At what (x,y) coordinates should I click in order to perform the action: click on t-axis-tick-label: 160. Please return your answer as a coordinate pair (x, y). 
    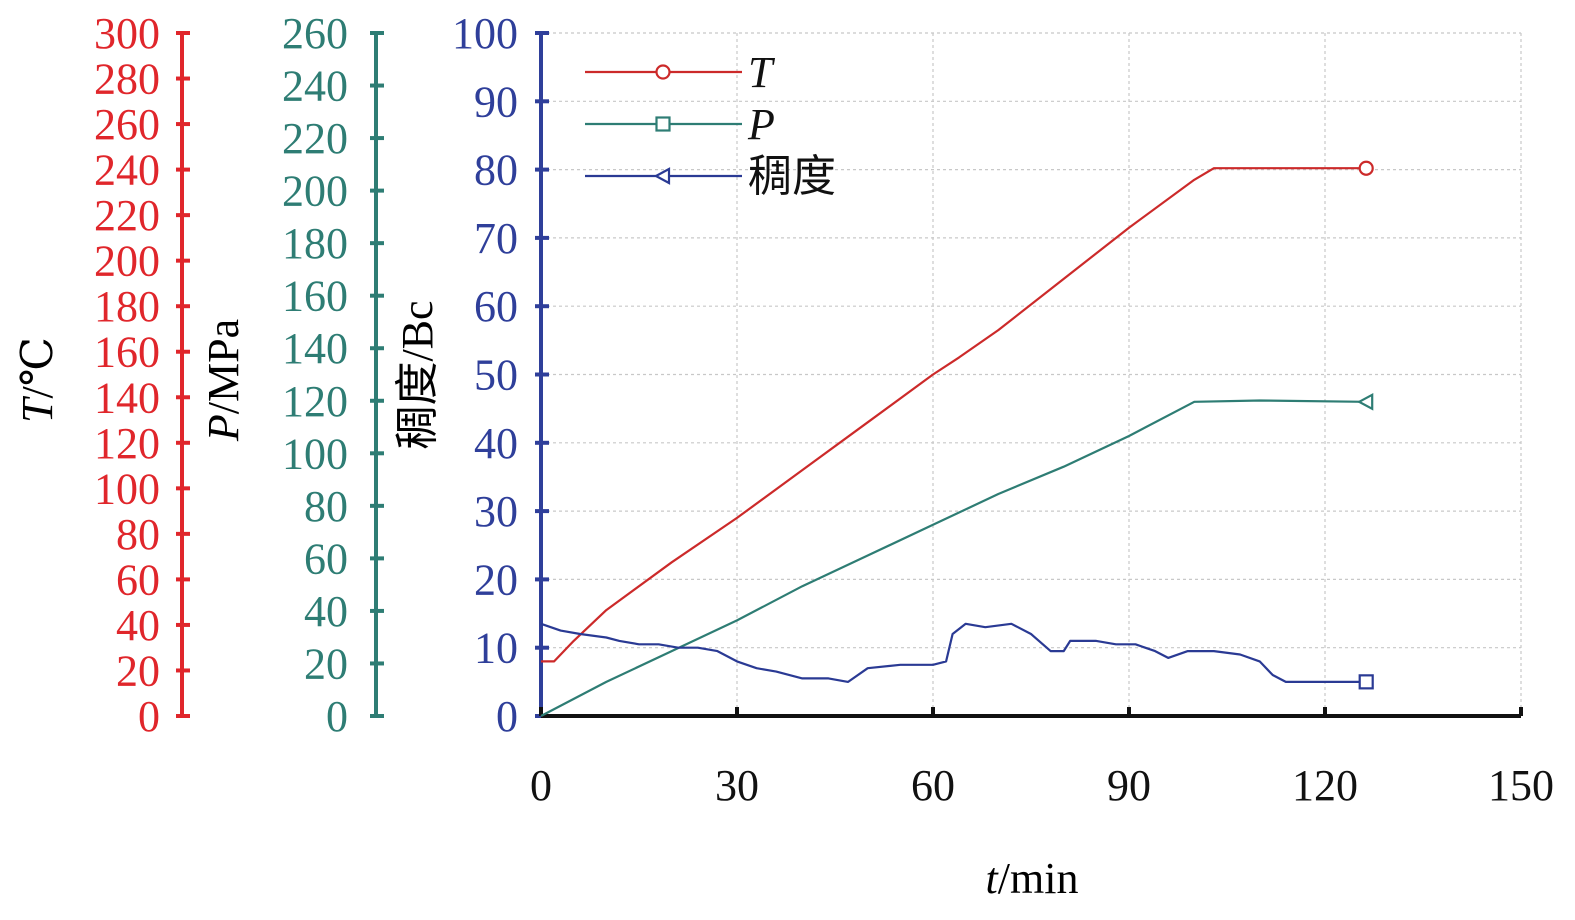
    Looking at the image, I should click on (127, 352).